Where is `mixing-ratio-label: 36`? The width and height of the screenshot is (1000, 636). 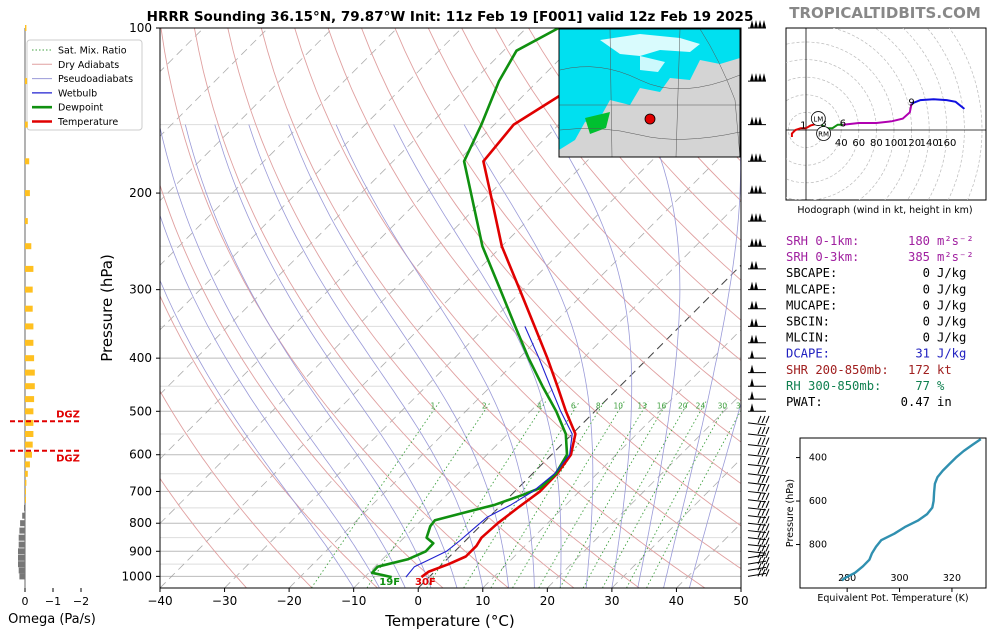
mixing-ratio-label: 36 is located at coordinates (741, 405).